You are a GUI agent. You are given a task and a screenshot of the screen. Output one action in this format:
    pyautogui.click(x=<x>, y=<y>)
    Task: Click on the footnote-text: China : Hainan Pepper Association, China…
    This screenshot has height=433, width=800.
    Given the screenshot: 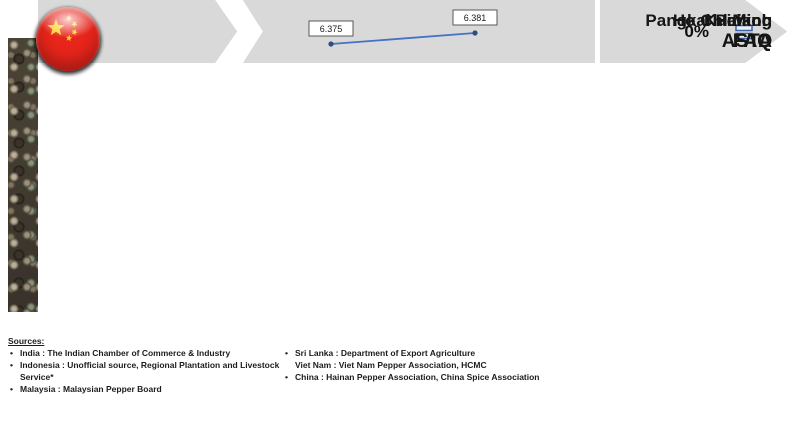 What is the action you would take?
    pyautogui.click(x=417, y=377)
    